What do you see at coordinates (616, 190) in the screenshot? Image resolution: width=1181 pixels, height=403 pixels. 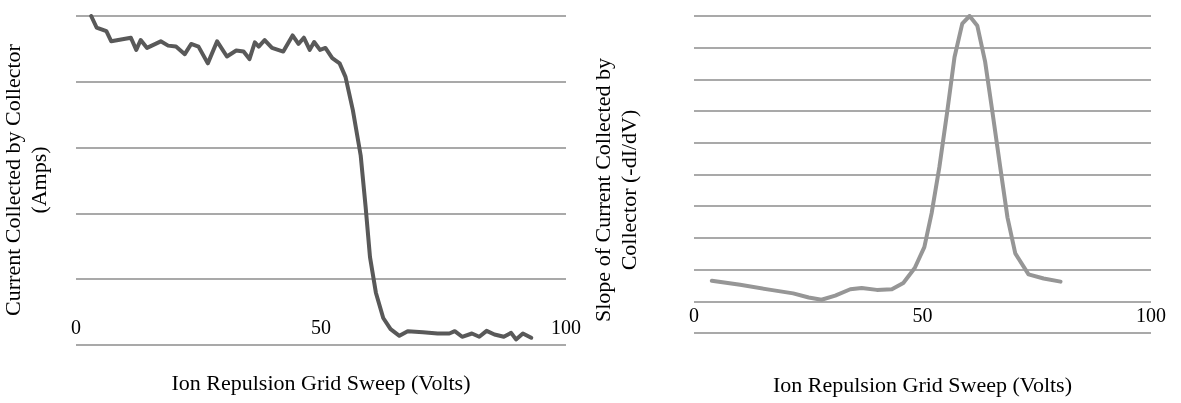 I see `y-axis-title: Slope of Current Collected by Collector (-dI/dV)` at bounding box center [616, 190].